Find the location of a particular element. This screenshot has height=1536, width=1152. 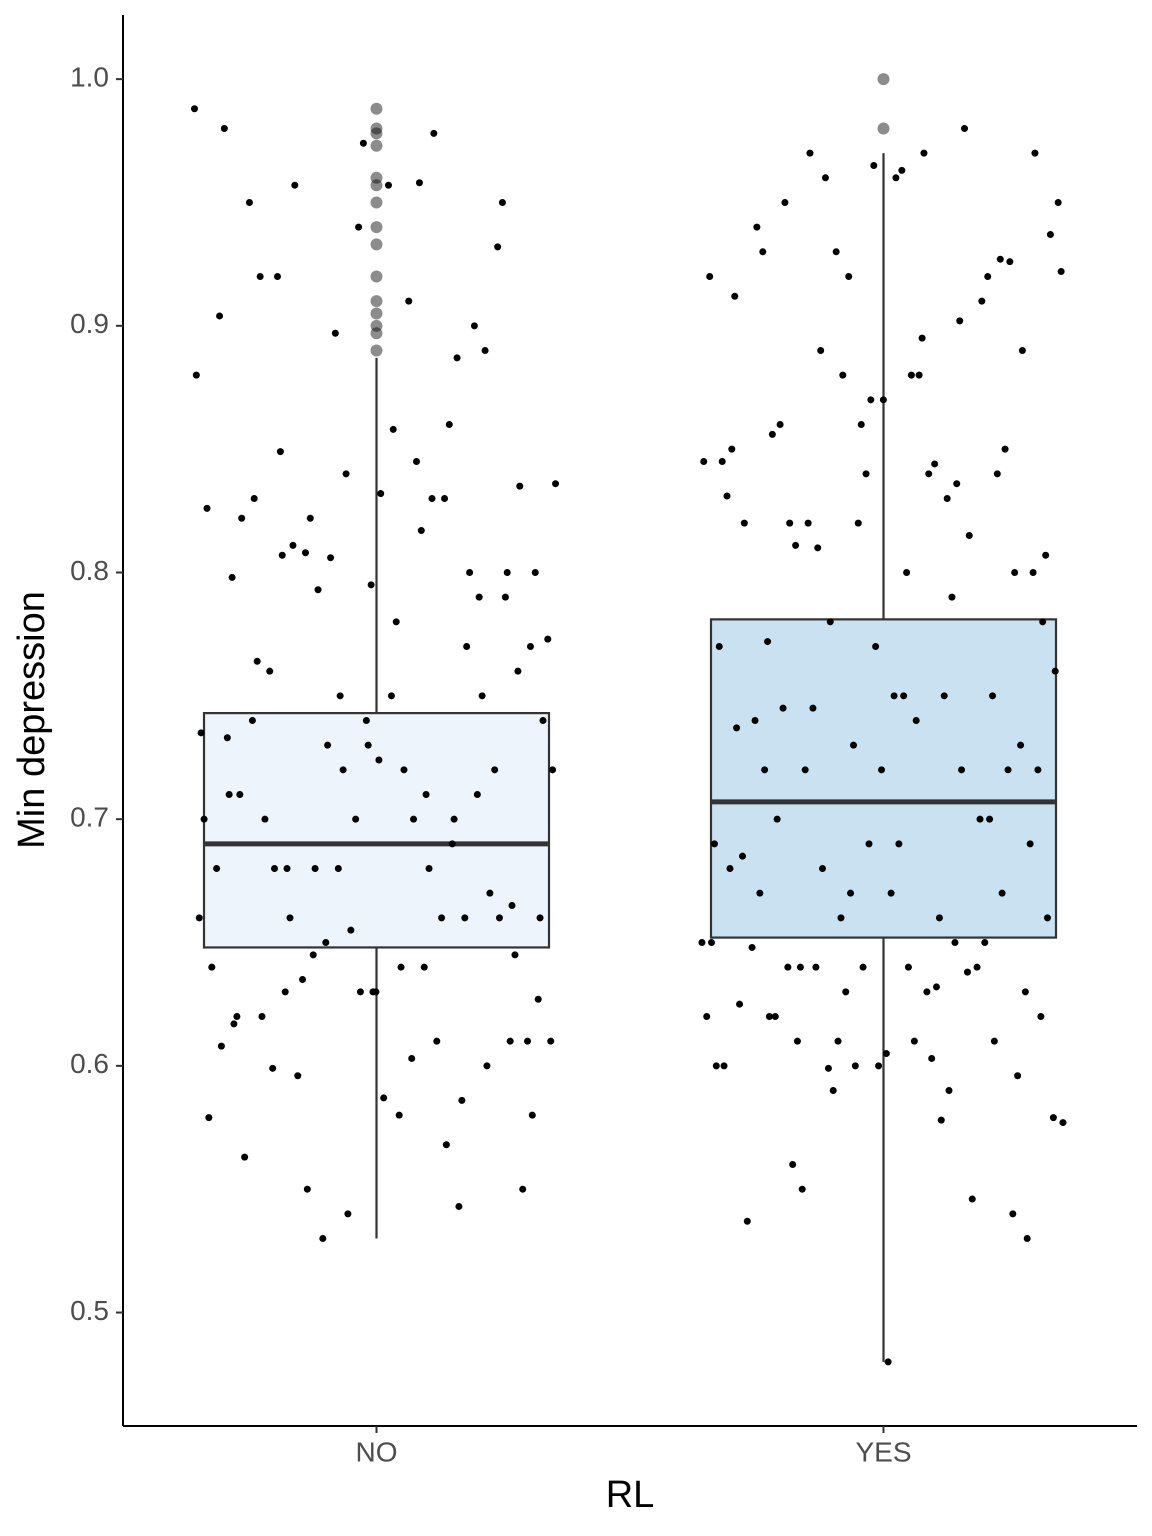

box is located at coordinates (883, 778).